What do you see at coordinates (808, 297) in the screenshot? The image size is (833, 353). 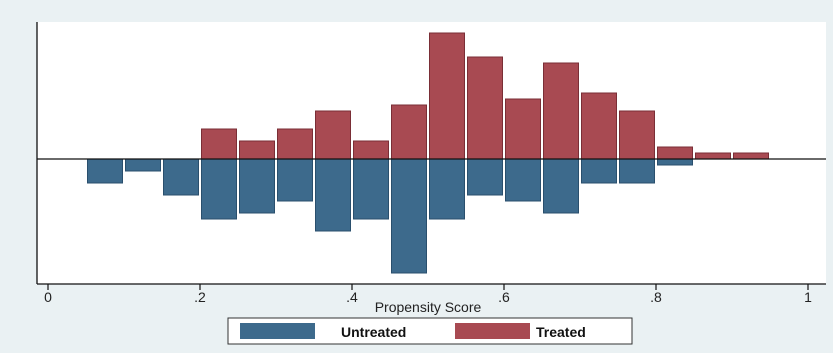 I see `x-tick-label: 1` at bounding box center [808, 297].